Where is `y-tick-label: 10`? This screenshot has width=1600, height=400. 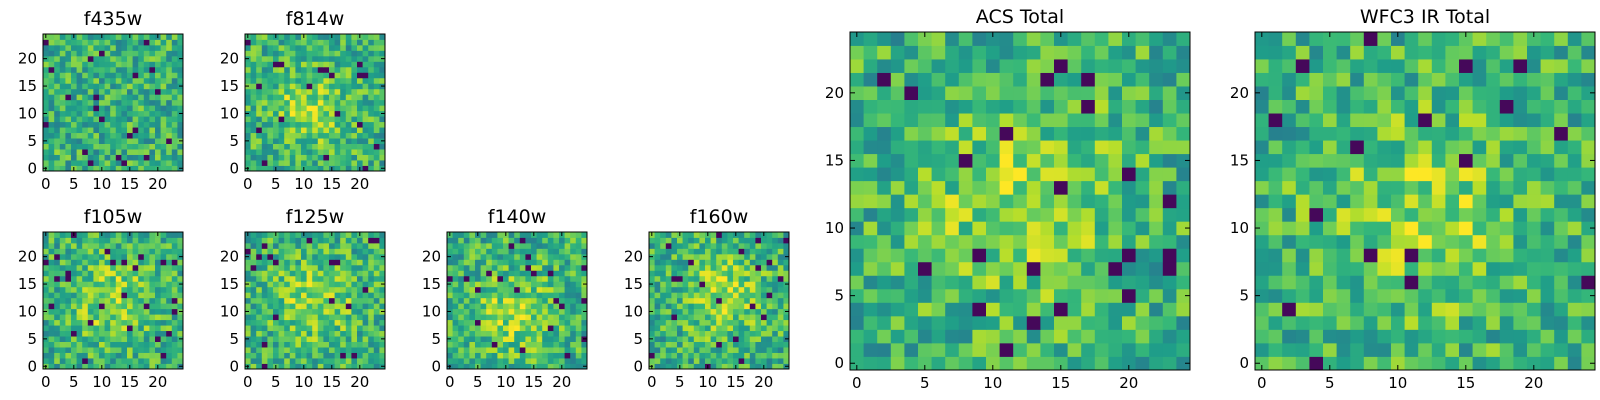
y-tick-label: 10 is located at coordinates (431, 311).